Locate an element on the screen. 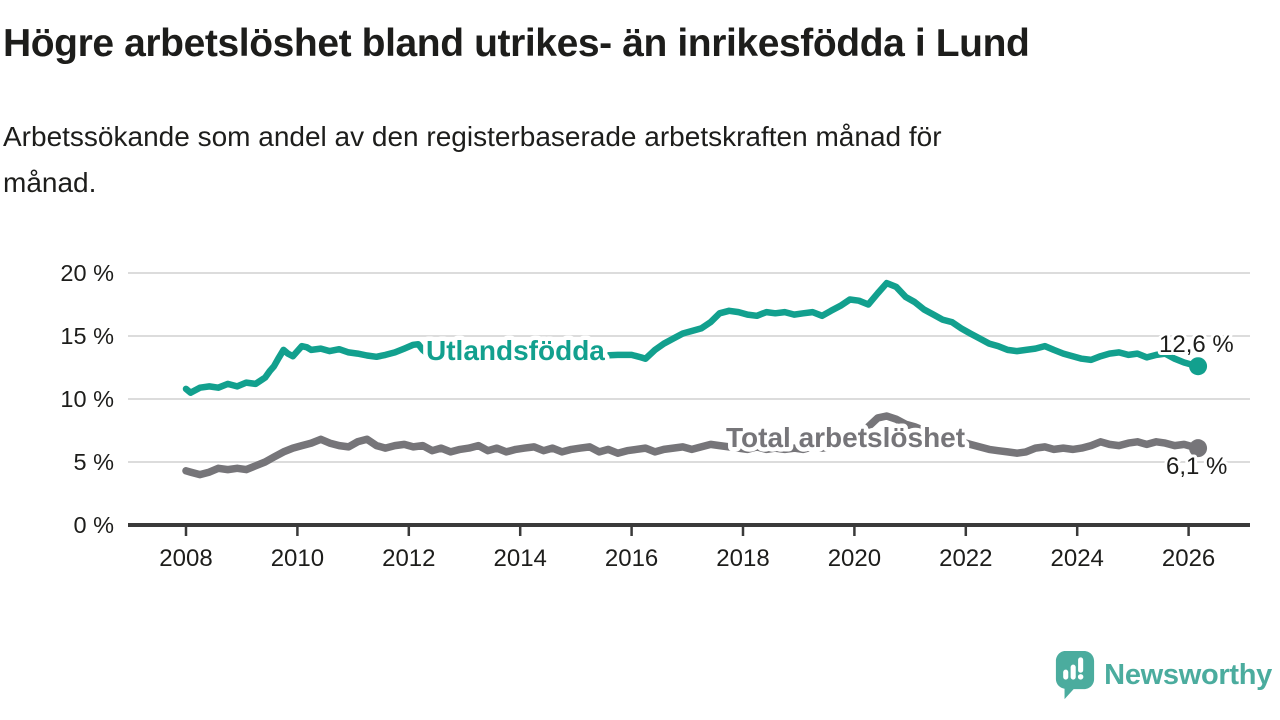  series-label-total-arbetsloshet: Total arbetslöshet is located at coordinates (845, 437).